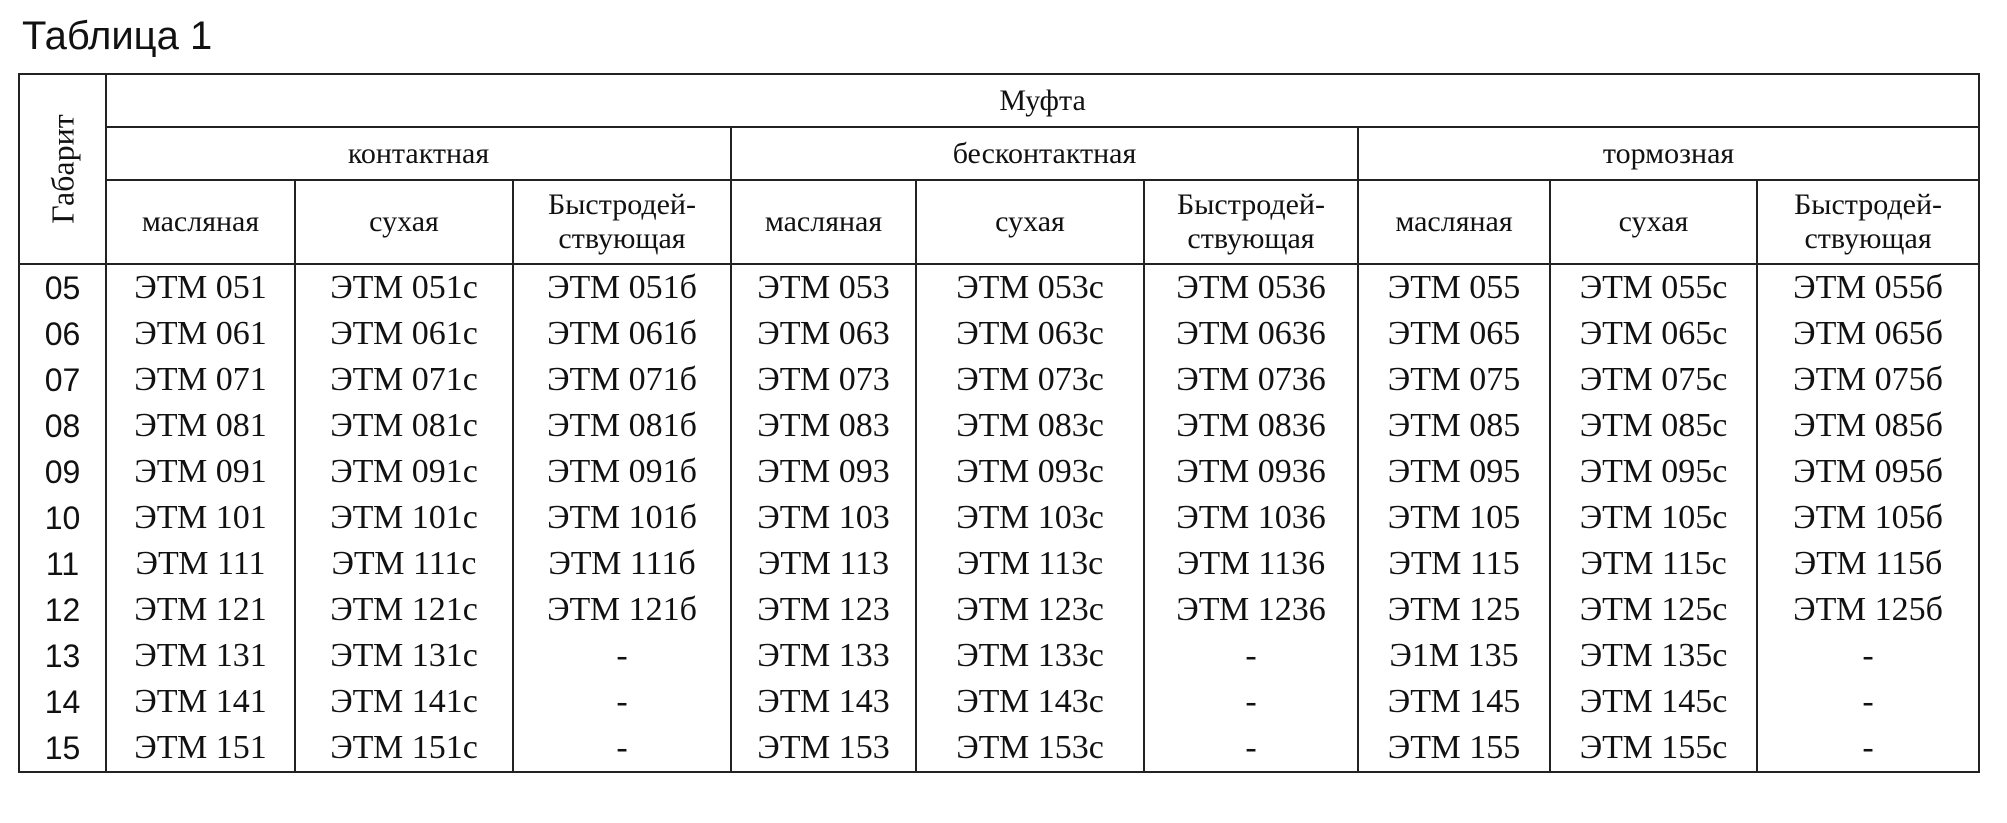 This screenshot has width=2007, height=823. I want to click on model-cell: ЭТМ 0636, so click(1251, 334).